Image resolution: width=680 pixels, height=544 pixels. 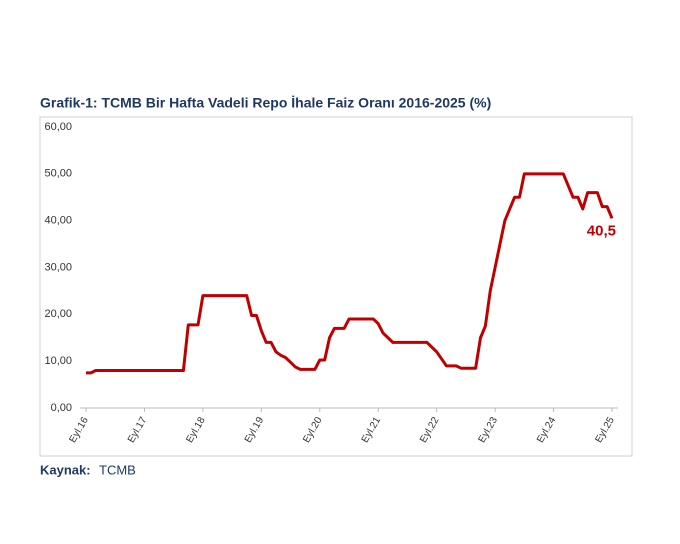 I want to click on x-tick-label: Eyl.19, so click(x=255, y=430).